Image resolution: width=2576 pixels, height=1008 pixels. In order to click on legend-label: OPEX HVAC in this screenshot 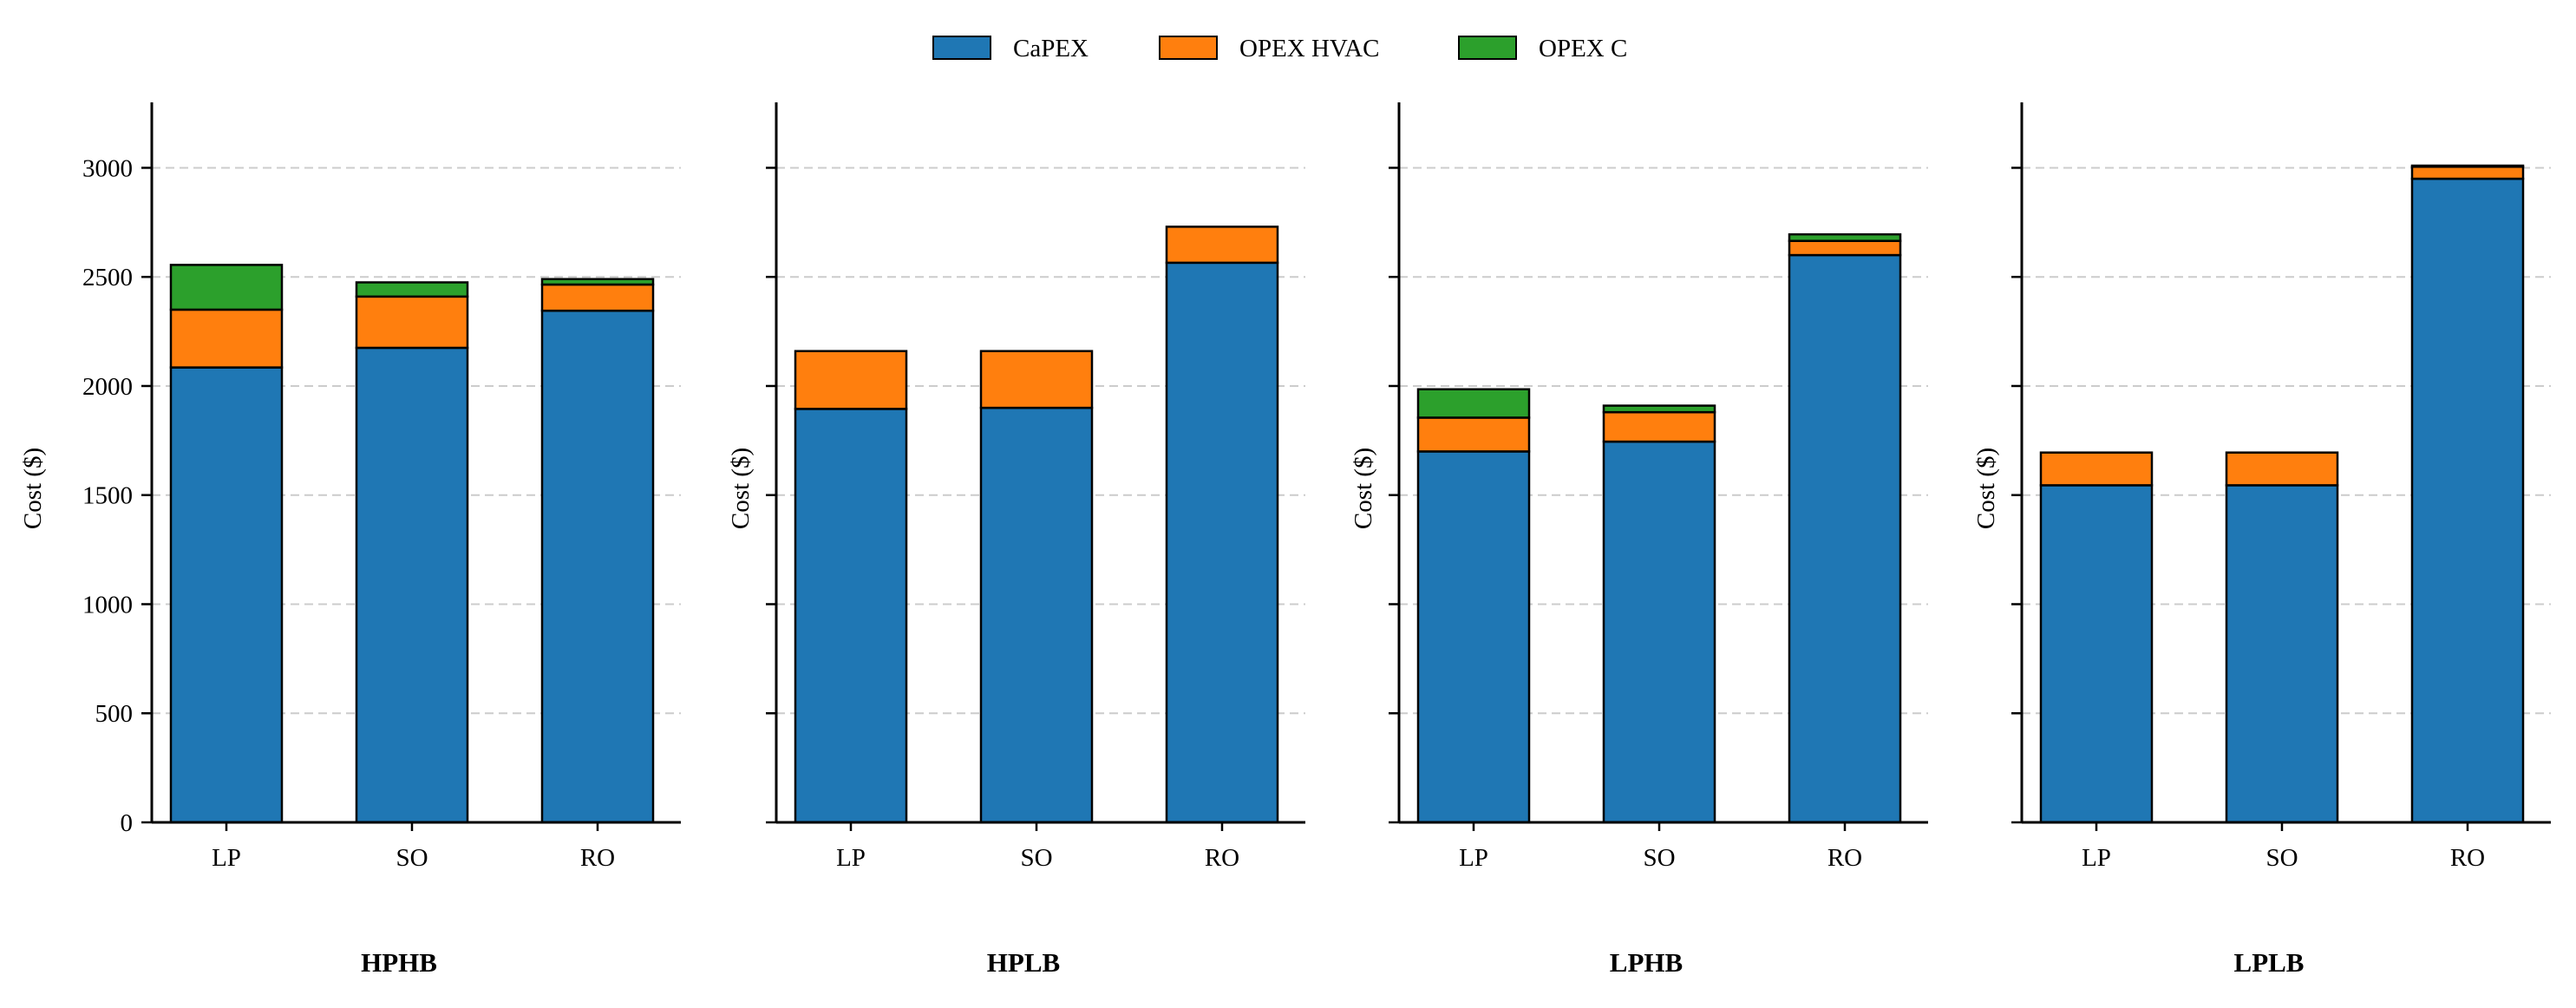, I will do `click(1309, 48)`.